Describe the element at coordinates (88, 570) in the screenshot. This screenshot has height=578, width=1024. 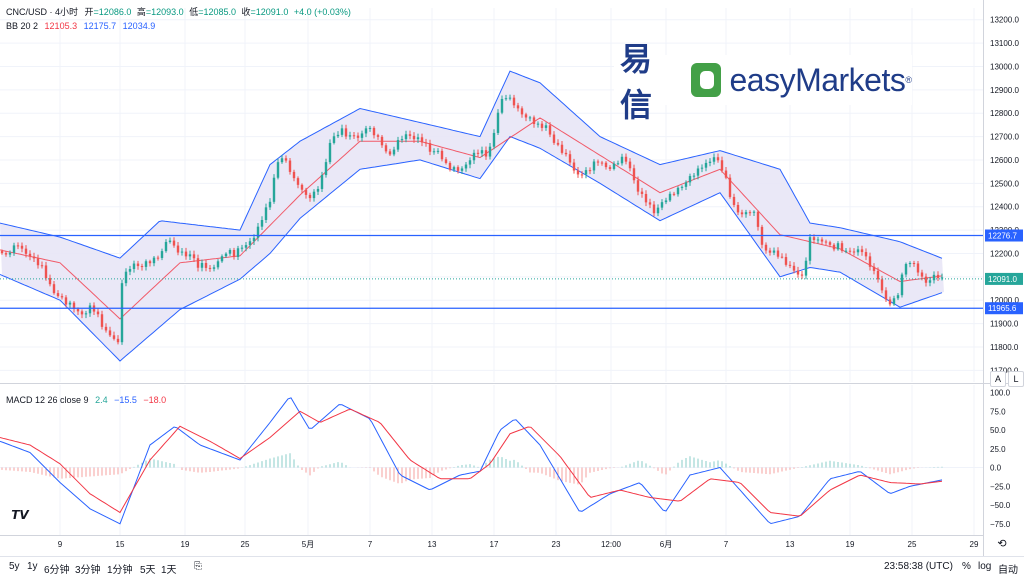
I see `range-3min: 3分钟` at that location.